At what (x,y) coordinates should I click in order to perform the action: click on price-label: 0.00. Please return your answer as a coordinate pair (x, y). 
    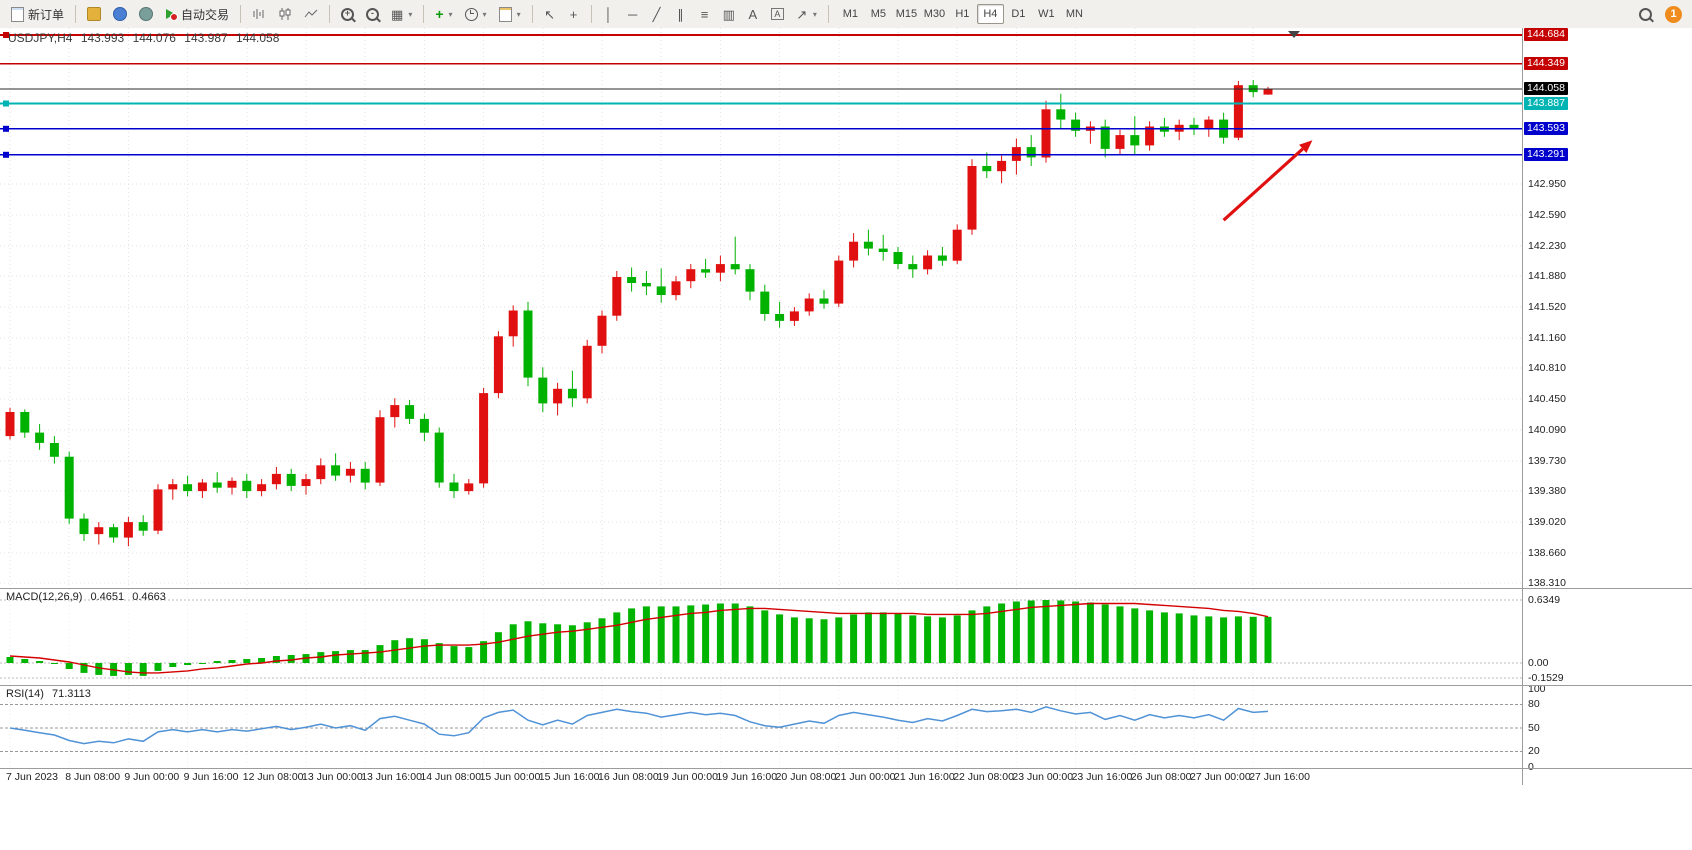
    Looking at the image, I should click on (1538, 662).